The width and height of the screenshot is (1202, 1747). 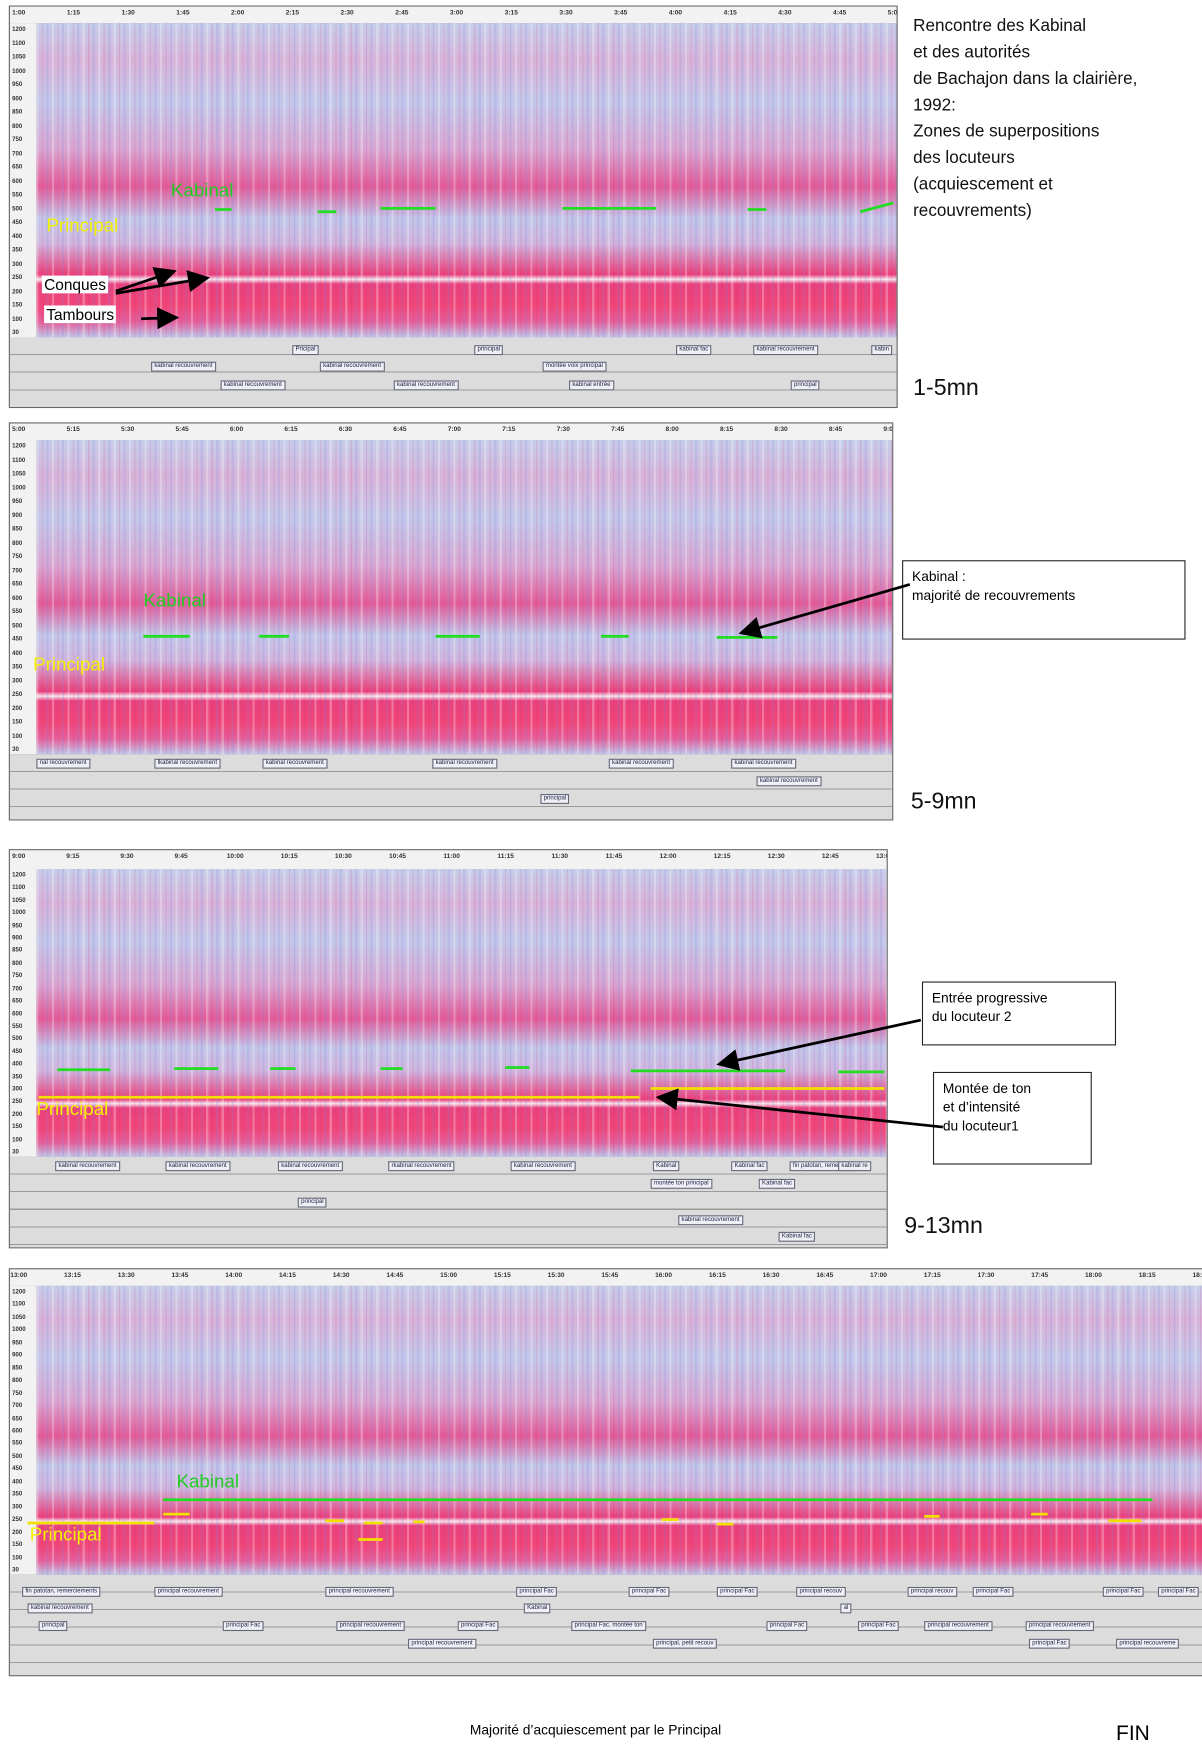 I want to click on time-tick-label: 15:45, so click(x=610, y=1276).